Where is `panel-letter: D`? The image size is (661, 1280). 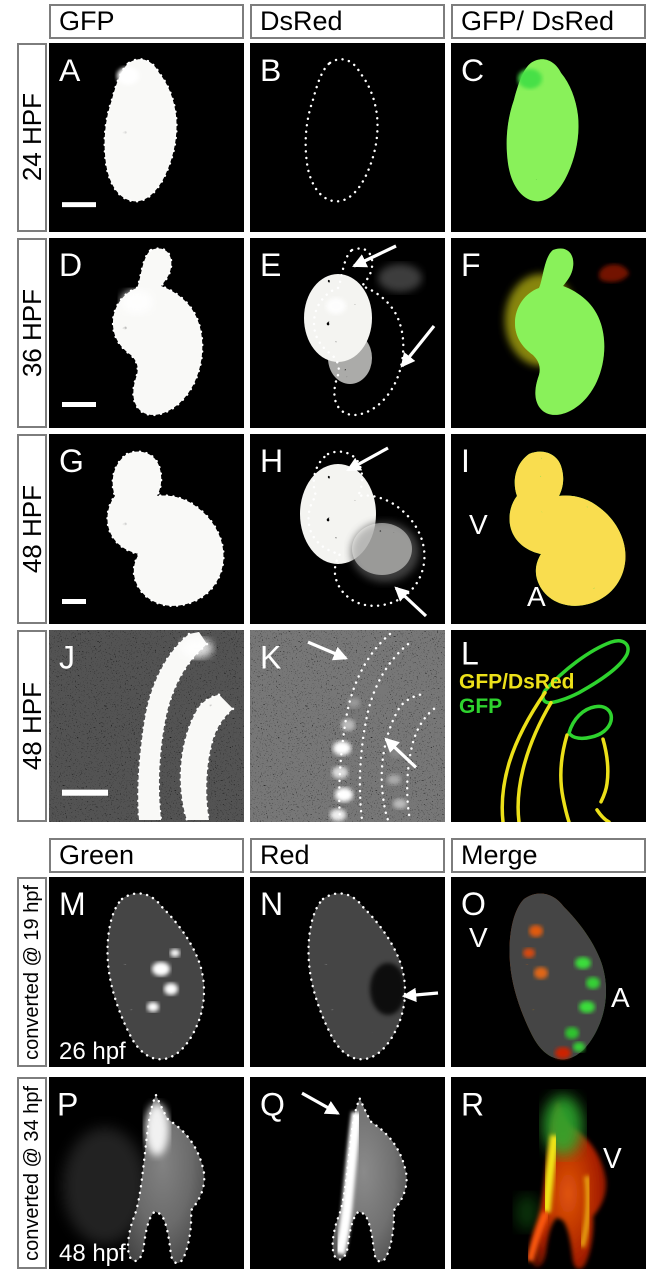
panel-letter: D is located at coordinates (70, 265).